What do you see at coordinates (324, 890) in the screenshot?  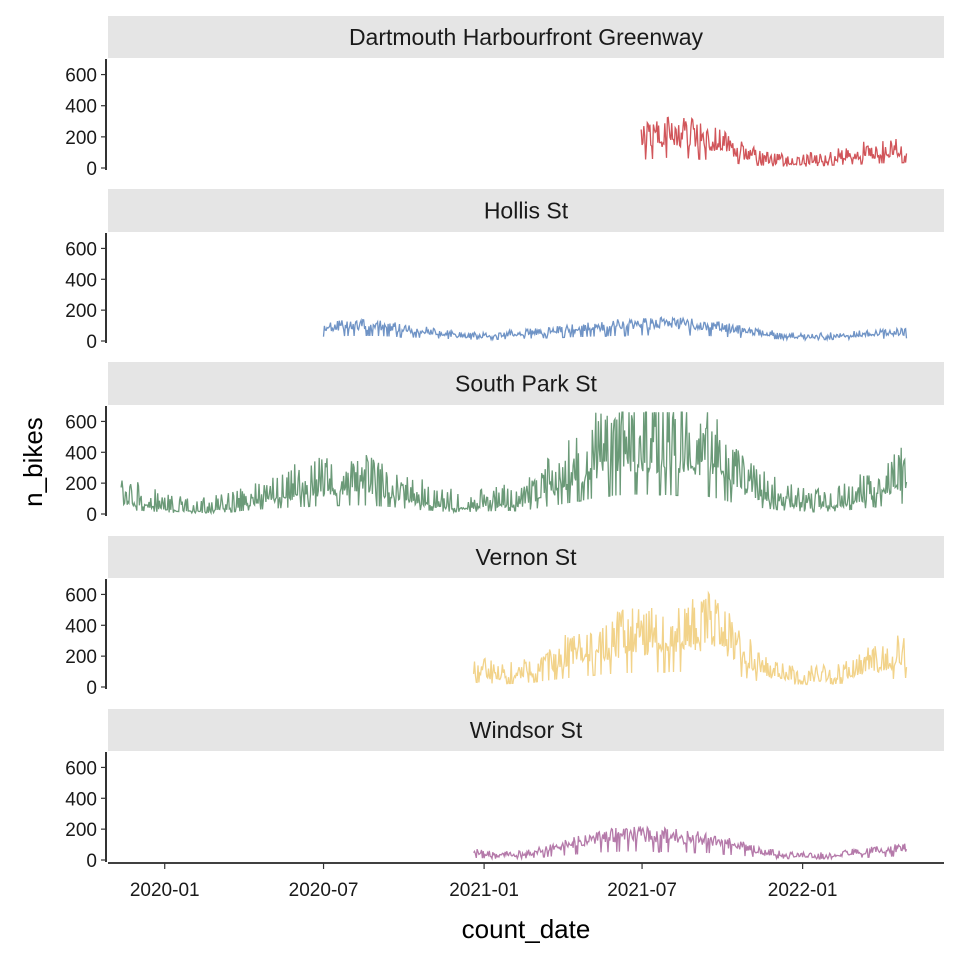 I see `x-tick-label: 2020-07` at bounding box center [324, 890].